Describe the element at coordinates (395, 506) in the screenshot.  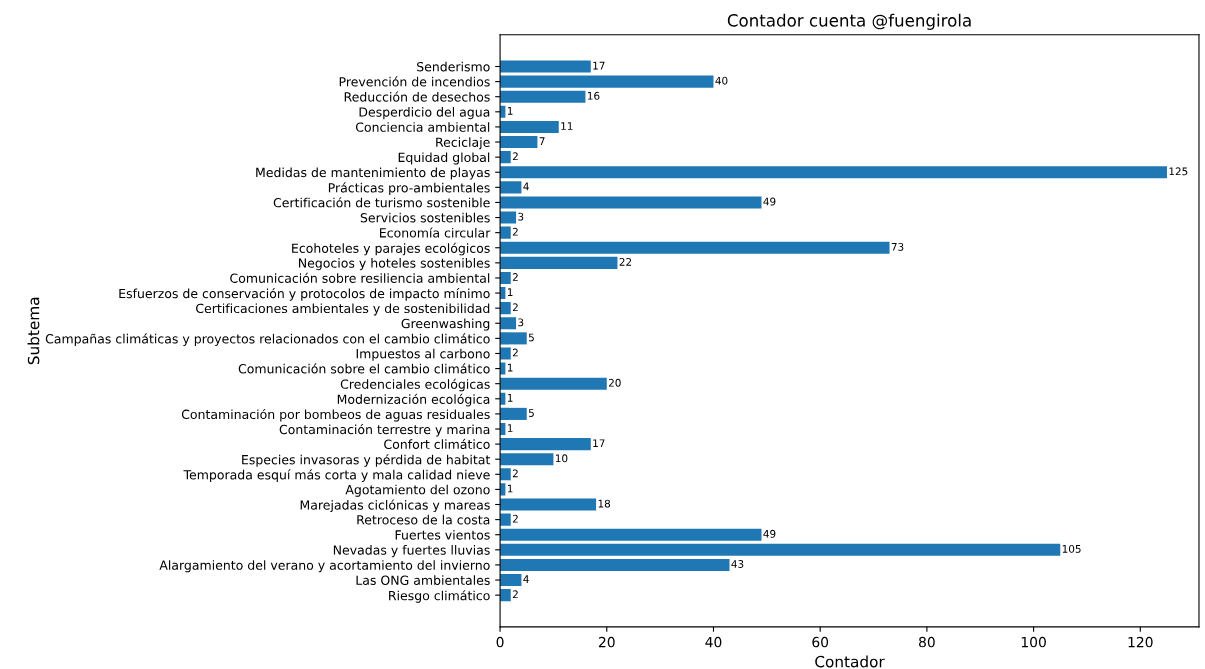
I see `y-tick-label: Marejadas ciclónicas y mareas` at that location.